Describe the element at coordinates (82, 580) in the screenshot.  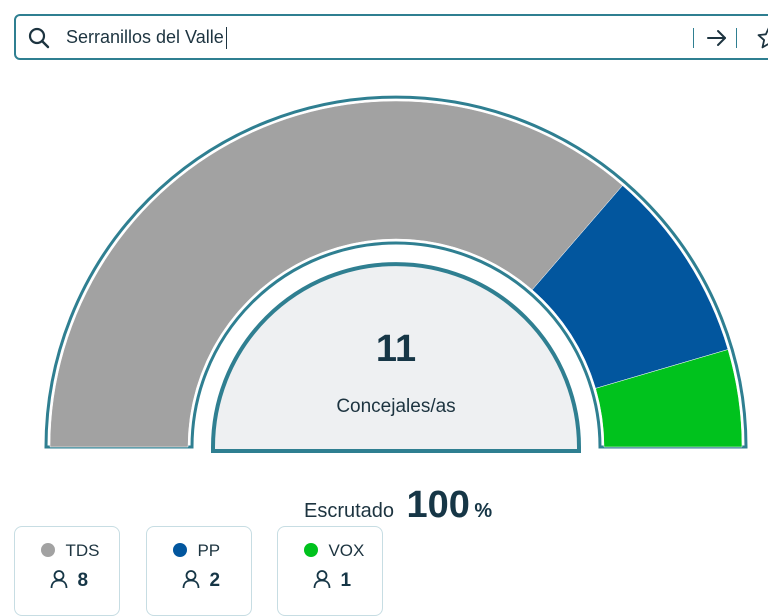
I see `party-seats: 8` at that location.